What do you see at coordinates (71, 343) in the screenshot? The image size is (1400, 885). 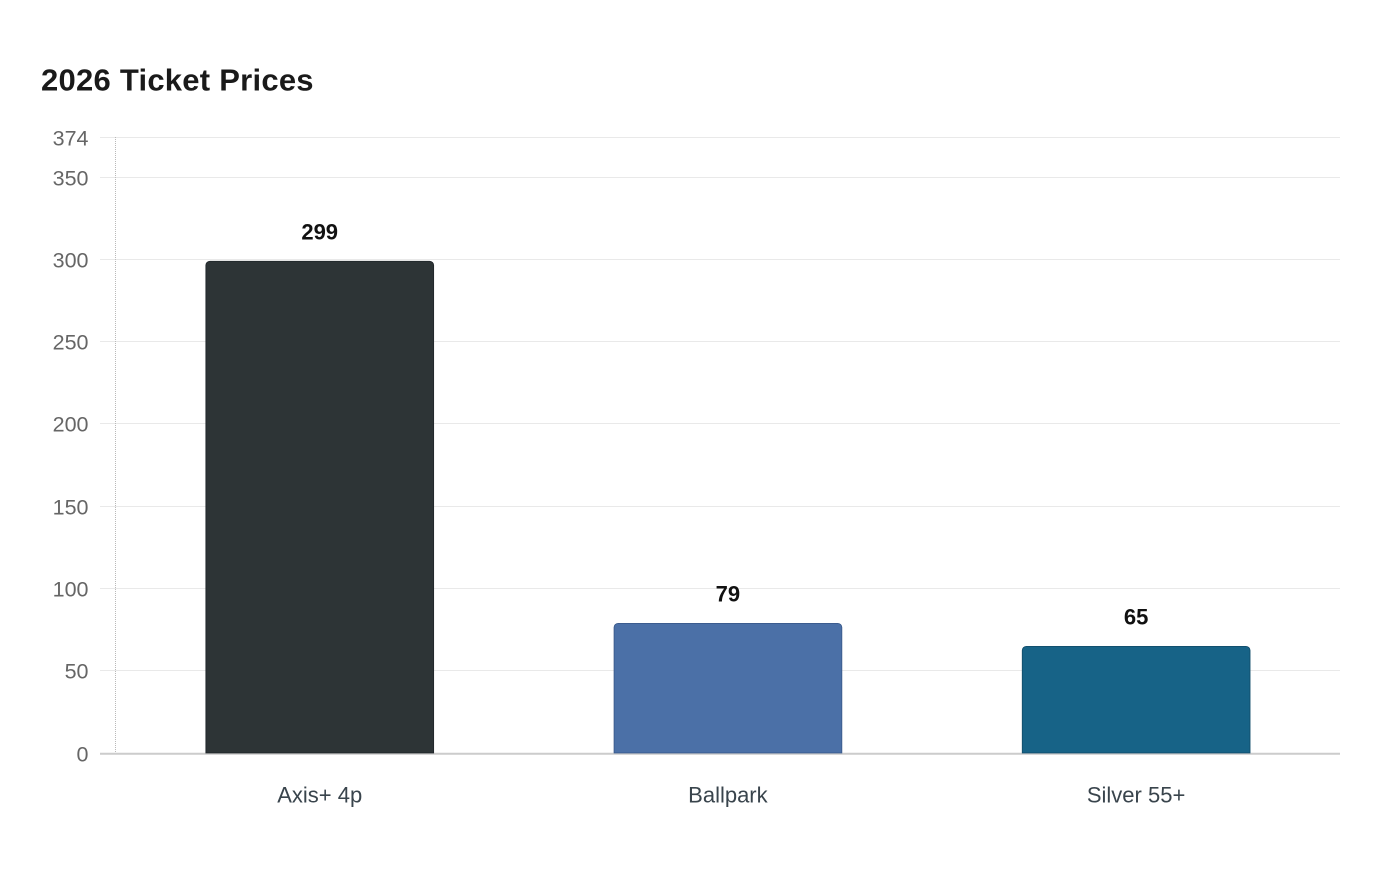 I see `svg-text: 250` at bounding box center [71, 343].